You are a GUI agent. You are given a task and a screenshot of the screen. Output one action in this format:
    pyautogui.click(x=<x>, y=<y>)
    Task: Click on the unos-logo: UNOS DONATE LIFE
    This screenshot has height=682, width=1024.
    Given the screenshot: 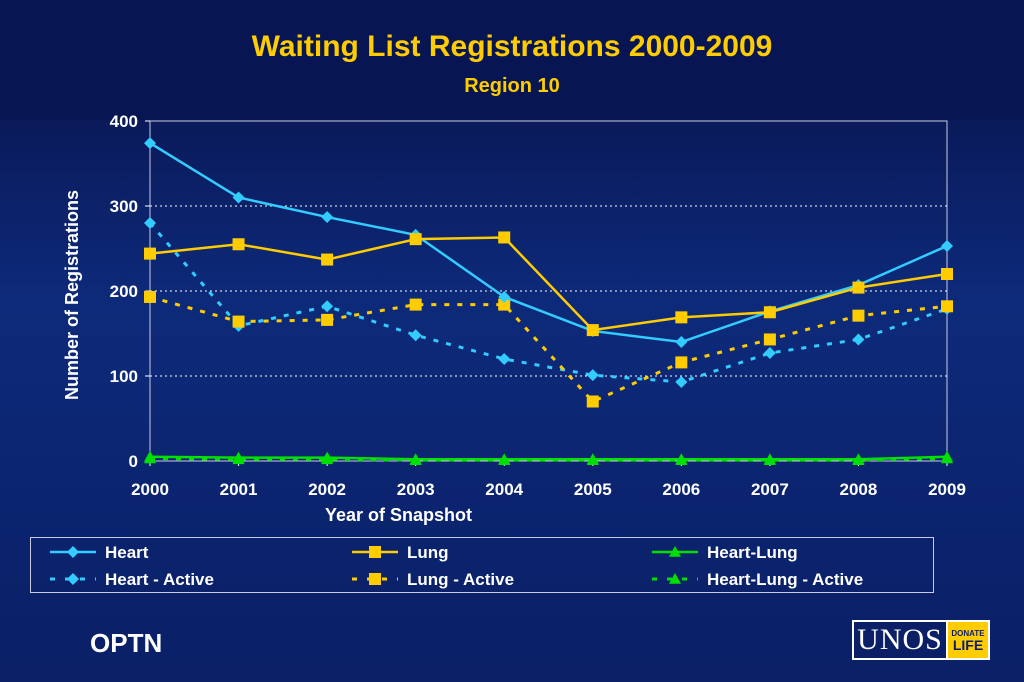 What is the action you would take?
    pyautogui.click(x=921, y=640)
    